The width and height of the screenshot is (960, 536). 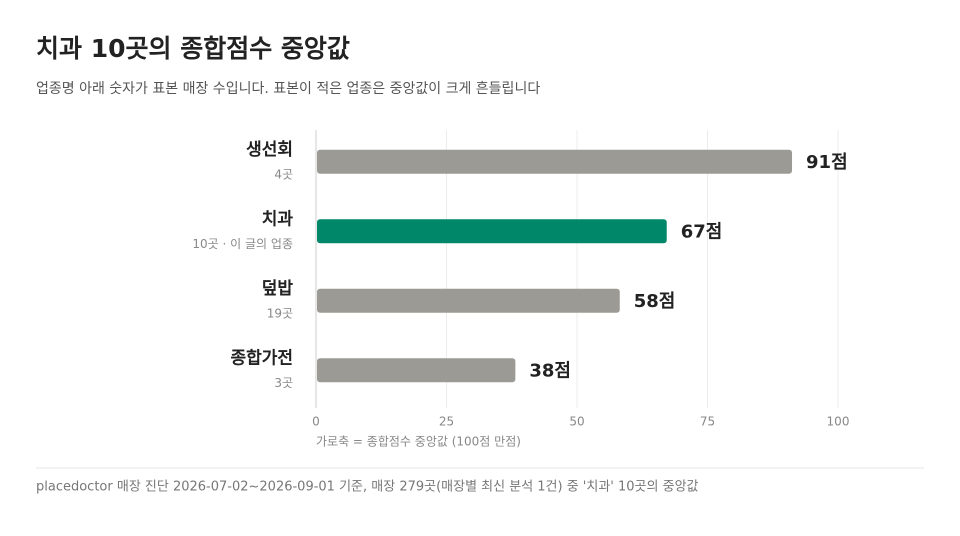 I want to click on category-label: 생선회, so click(x=269, y=150).